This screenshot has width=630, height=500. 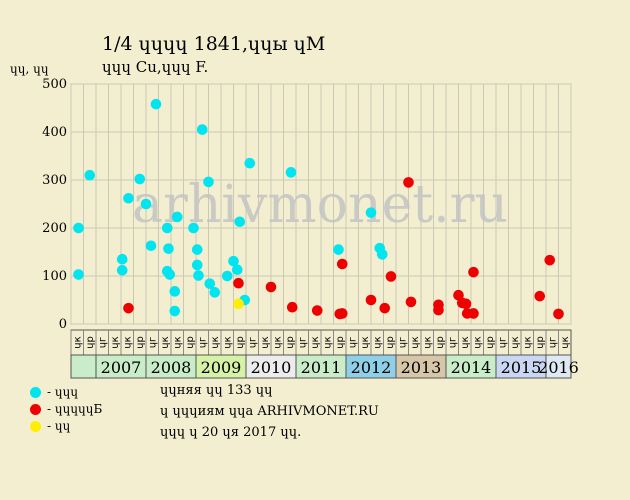 I want to click on year-label: 2014, so click(x=471, y=367).